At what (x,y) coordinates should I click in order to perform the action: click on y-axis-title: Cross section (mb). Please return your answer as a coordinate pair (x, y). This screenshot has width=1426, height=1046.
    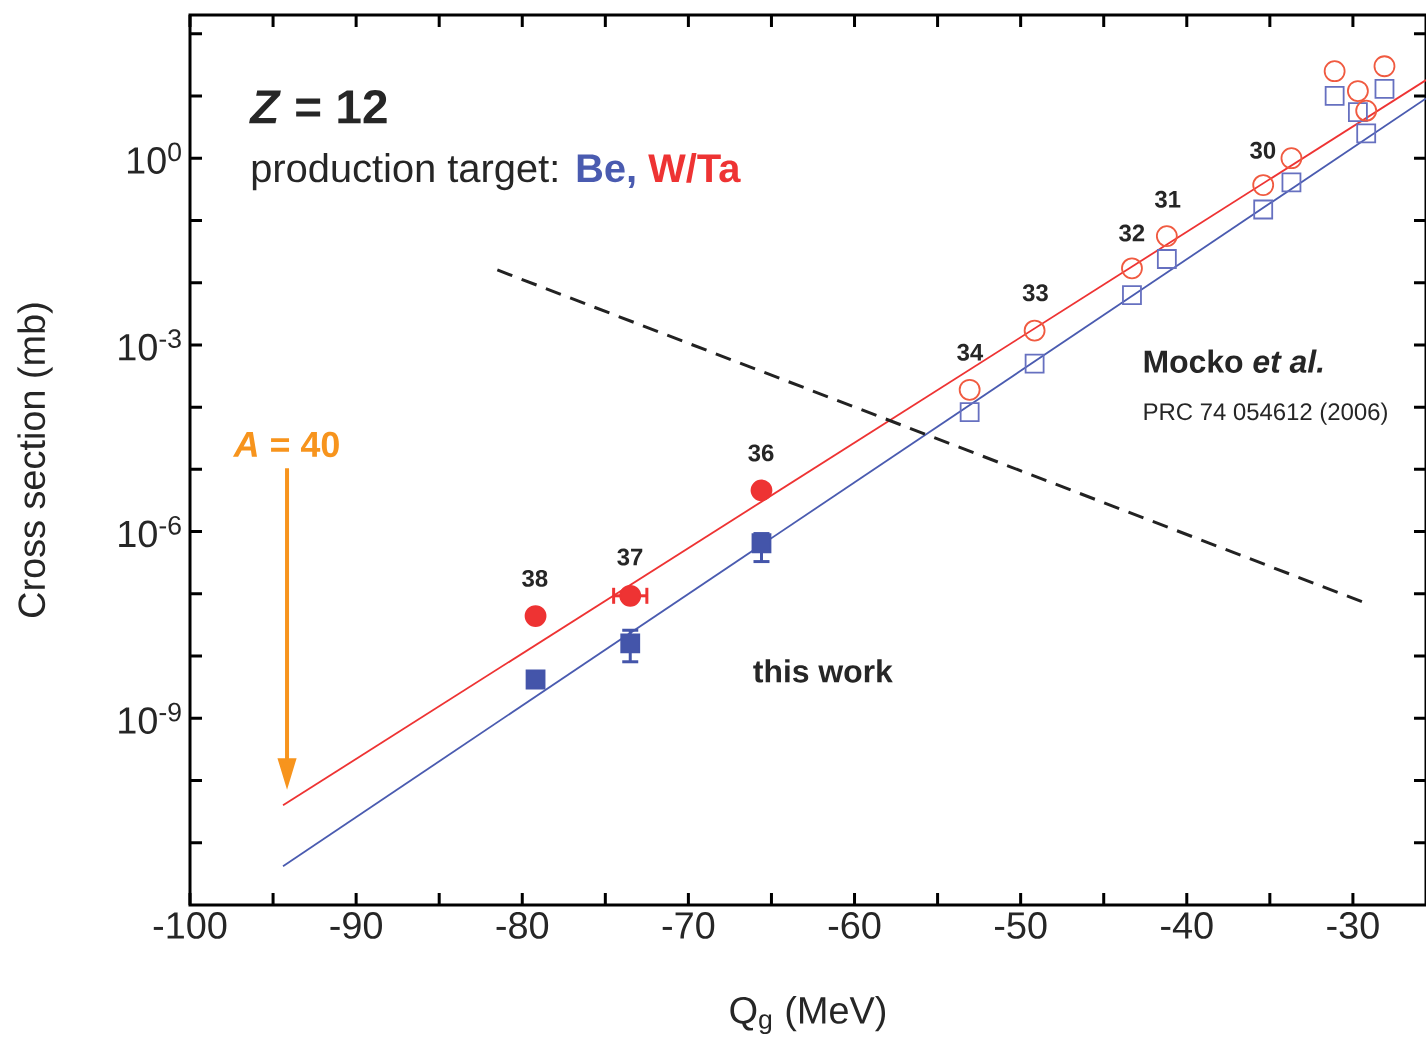
    Looking at the image, I should click on (35, 460).